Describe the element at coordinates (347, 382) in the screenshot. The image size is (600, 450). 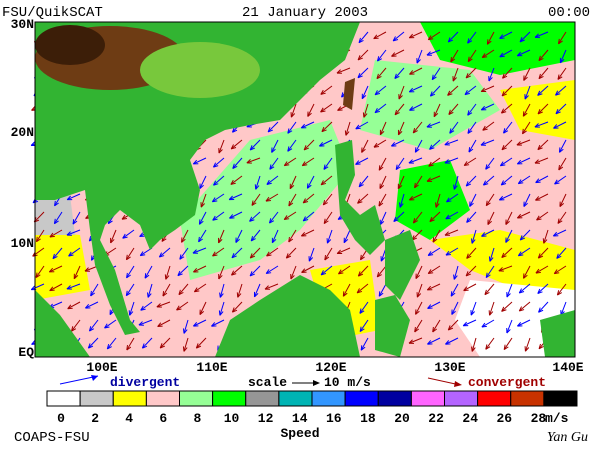
I see `legend-scale-value: 10 m/s` at that location.